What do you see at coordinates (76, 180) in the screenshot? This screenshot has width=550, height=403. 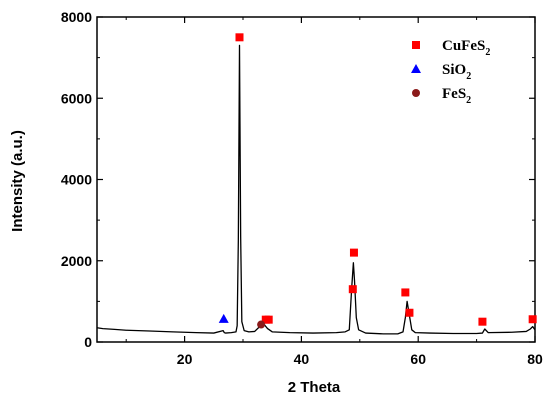 I see `y-tick-label: 4000` at bounding box center [76, 180].